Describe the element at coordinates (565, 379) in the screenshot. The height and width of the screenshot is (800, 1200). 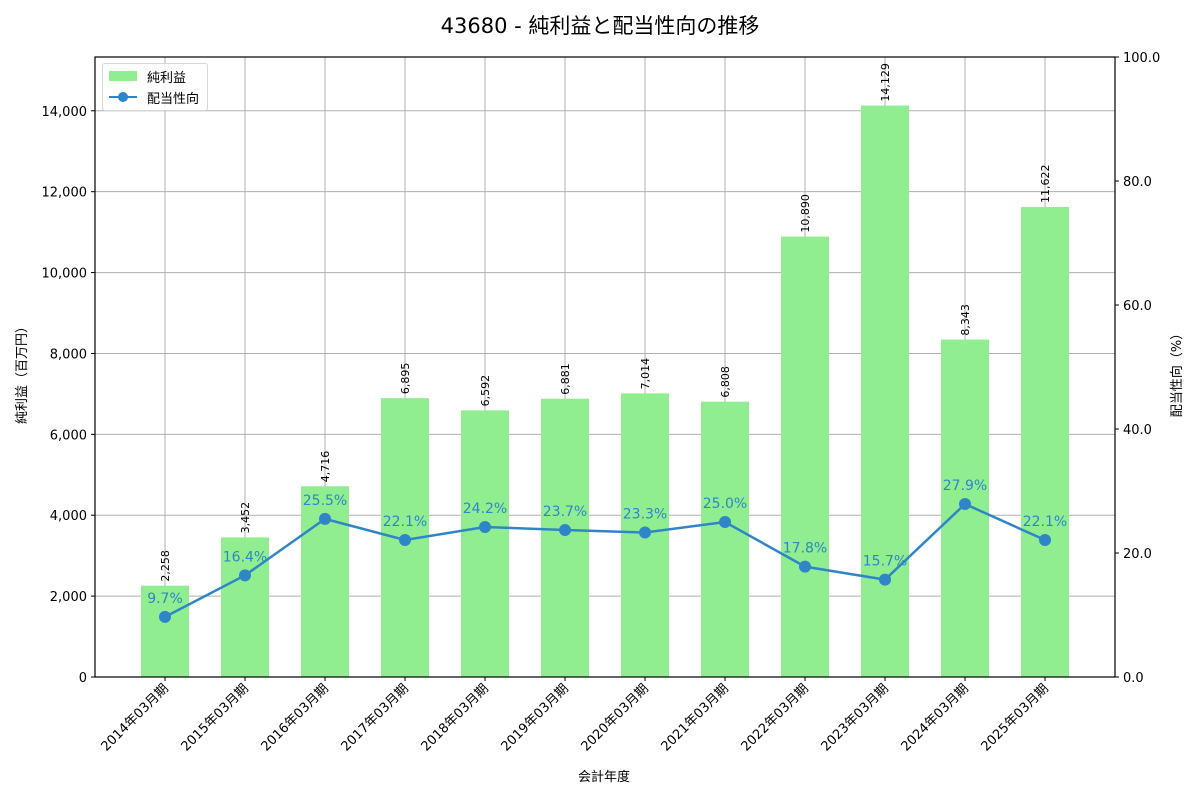
I see `bar-value-label: 6,881` at that location.